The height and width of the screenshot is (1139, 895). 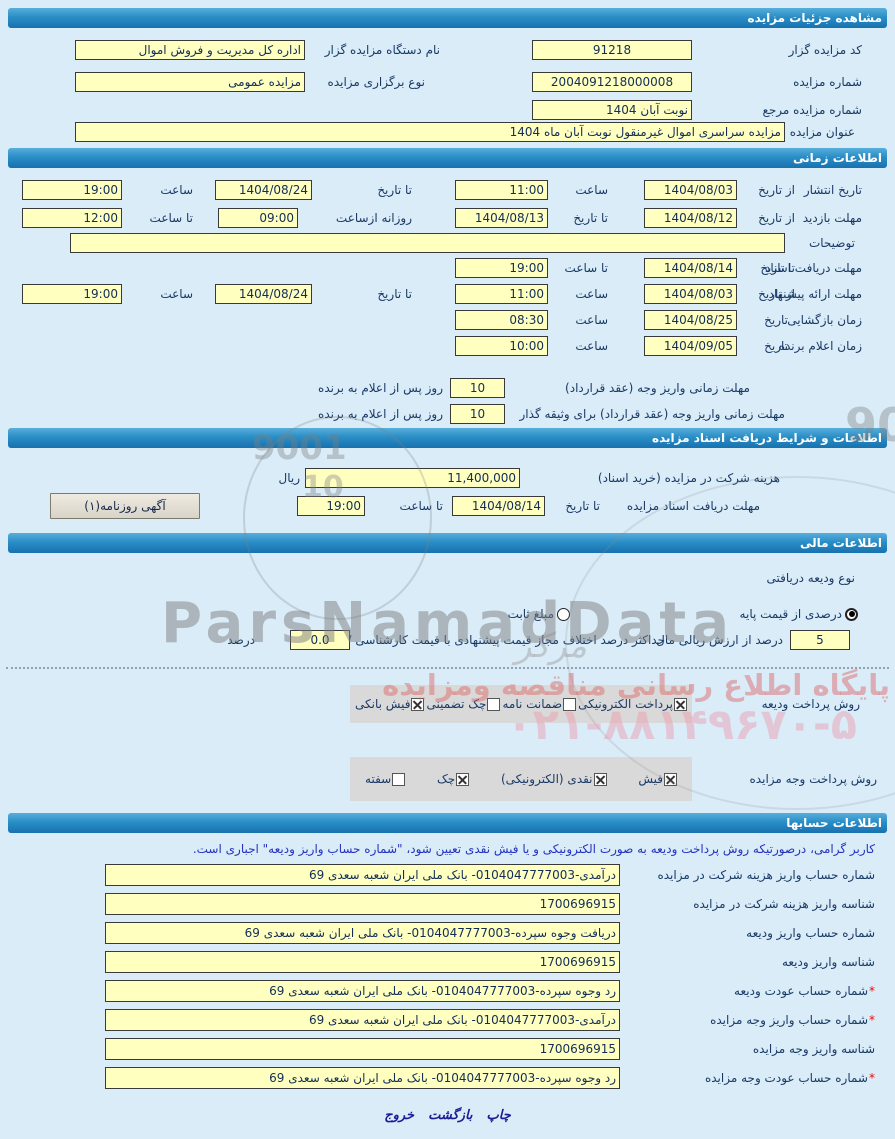 What do you see at coordinates (385, 779) in the screenshot?
I see `checkbox-promissory-note: سفته` at bounding box center [385, 779].